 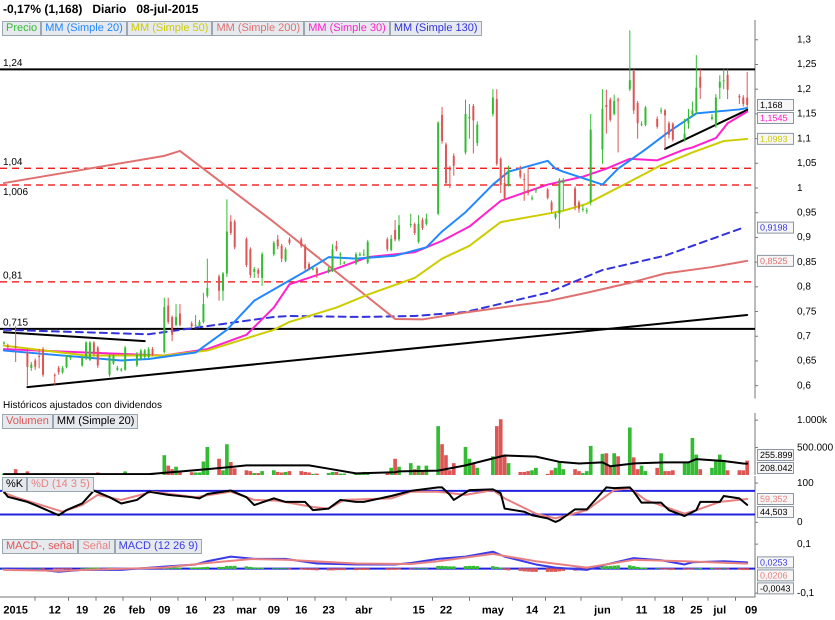 What do you see at coordinates (800, 188) in the screenshot?
I see `y-tick-label: 1` at bounding box center [800, 188].